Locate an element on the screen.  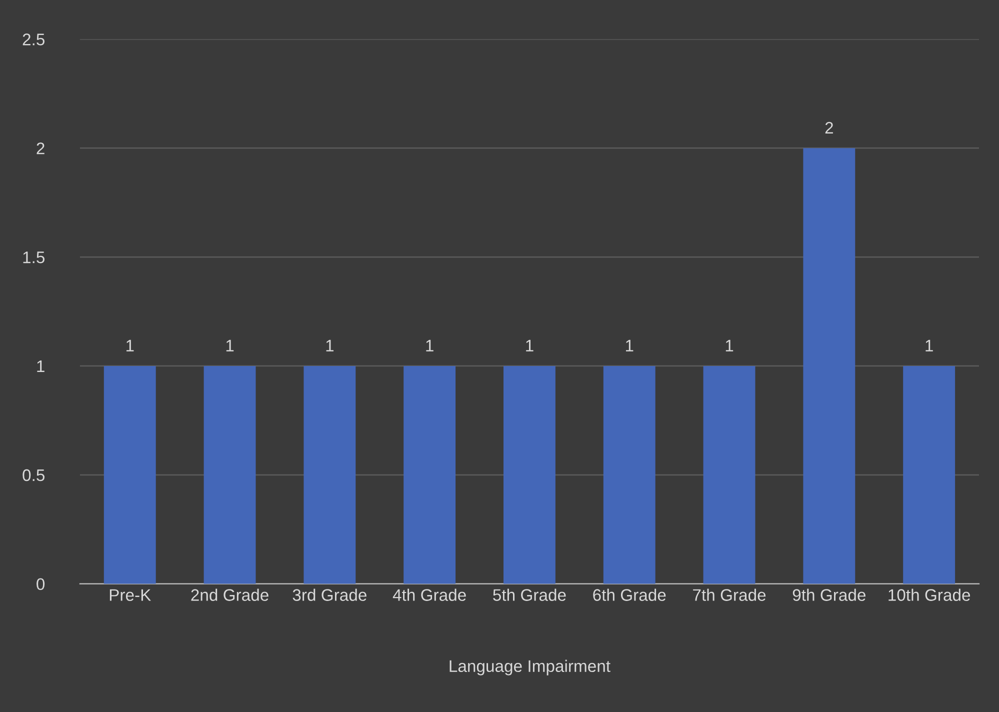
x-tick-label: 5th Grade is located at coordinates (529, 594).